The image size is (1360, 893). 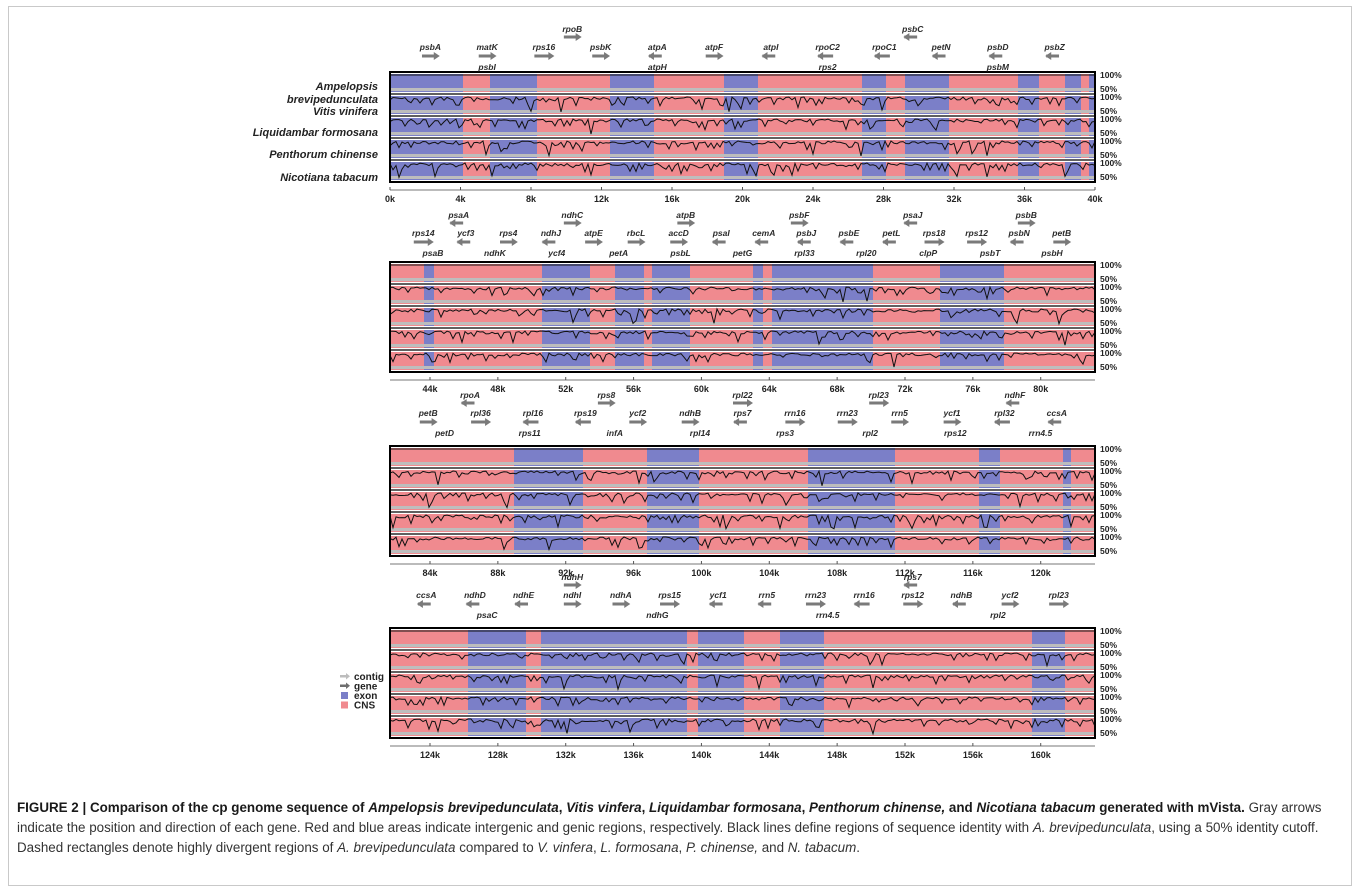 What do you see at coordinates (941, 47) in the screenshot?
I see `gene-label: petN` at bounding box center [941, 47].